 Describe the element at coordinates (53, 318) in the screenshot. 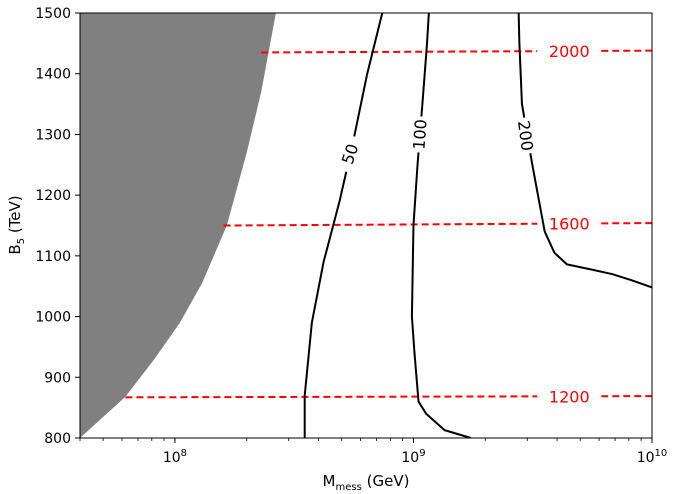

I see `y-tick-label: 1000` at that location.